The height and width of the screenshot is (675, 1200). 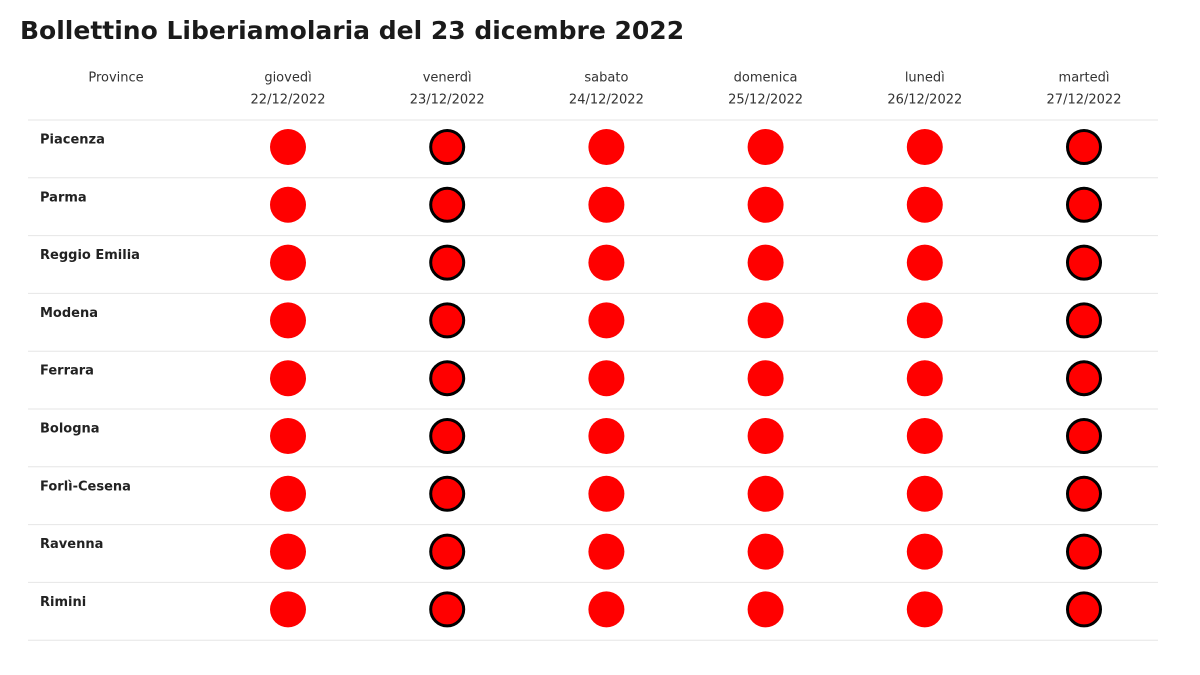 What do you see at coordinates (67, 371) in the screenshot?
I see `province-name: Ferrara` at bounding box center [67, 371].